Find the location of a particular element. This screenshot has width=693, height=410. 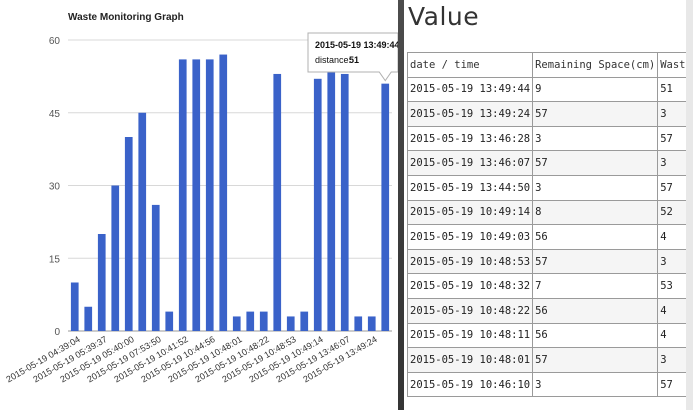

y-tick-label: 60 is located at coordinates (55, 41).